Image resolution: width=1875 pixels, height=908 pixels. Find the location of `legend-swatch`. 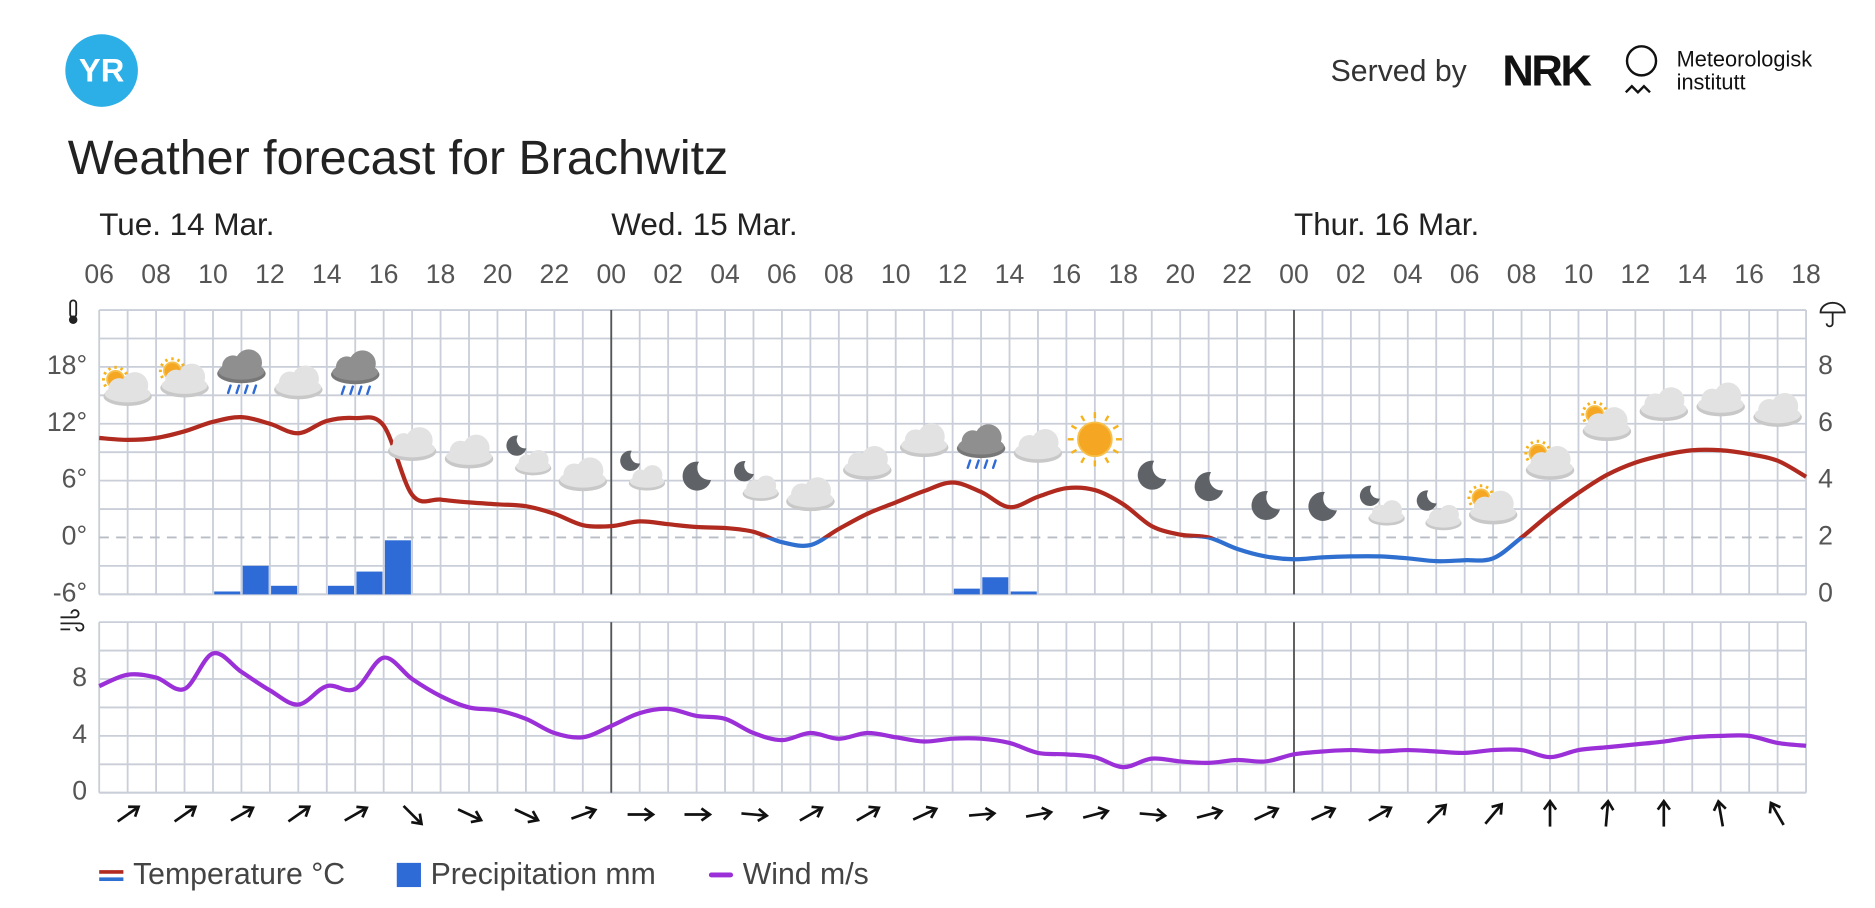

legend-swatch is located at coordinates (408, 875).